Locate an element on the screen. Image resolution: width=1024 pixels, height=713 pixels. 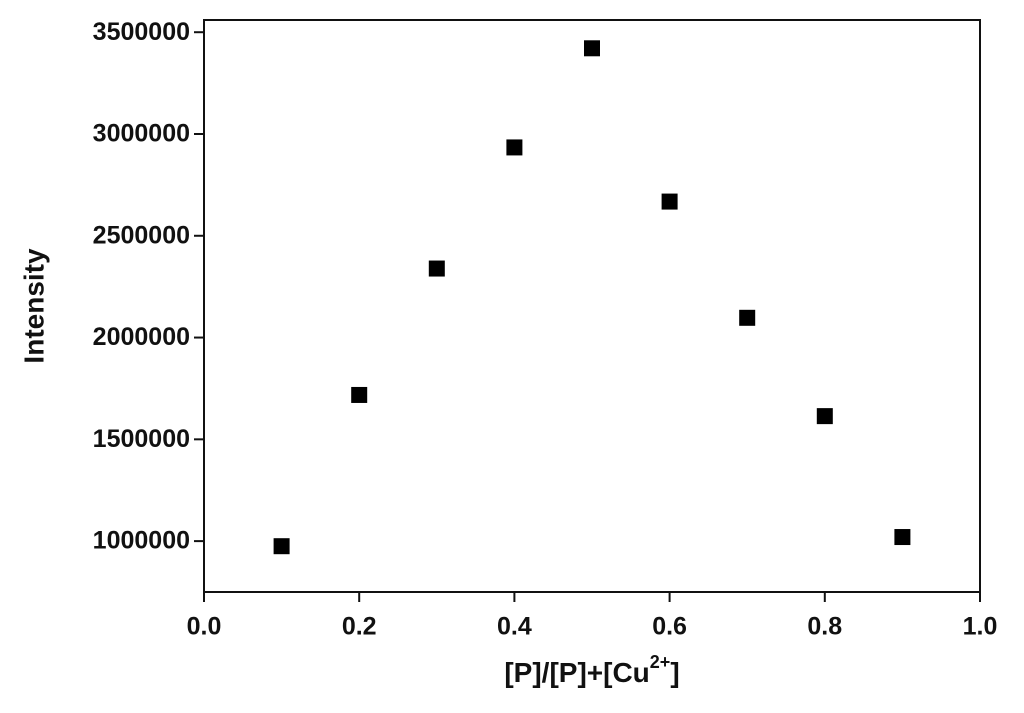
y-tick-label: 2000000 is located at coordinates (141, 337).